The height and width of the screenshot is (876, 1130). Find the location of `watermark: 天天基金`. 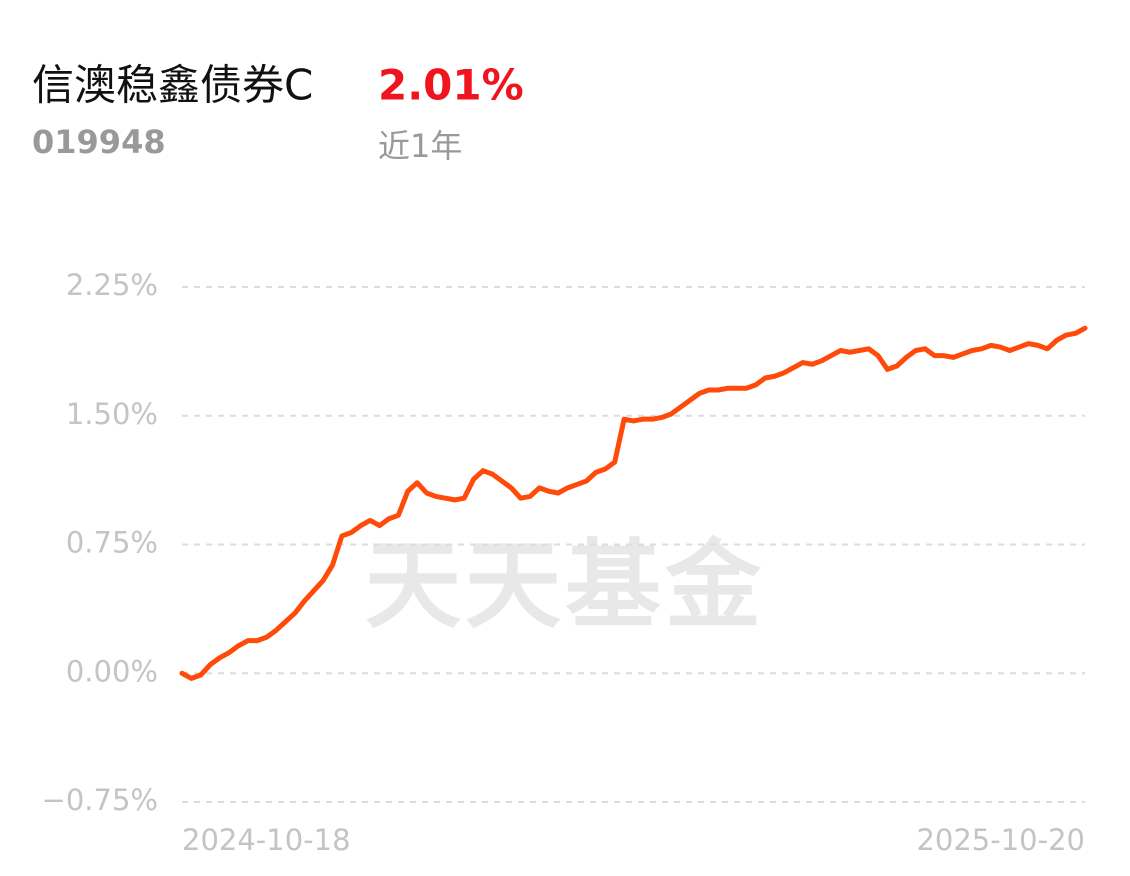

watermark: 天天基金 is located at coordinates (565, 585).